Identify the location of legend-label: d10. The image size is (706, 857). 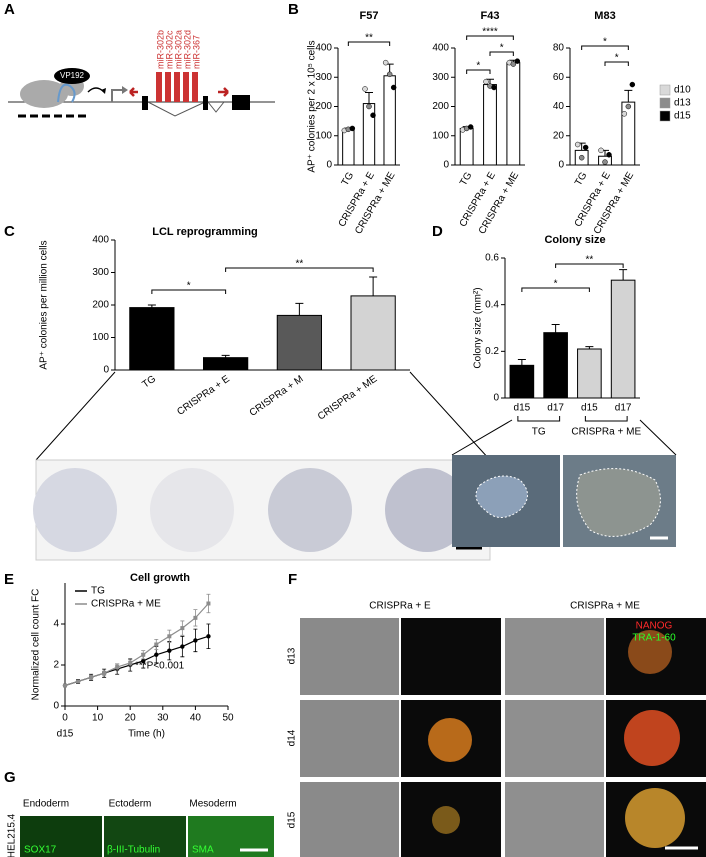
(682, 90).